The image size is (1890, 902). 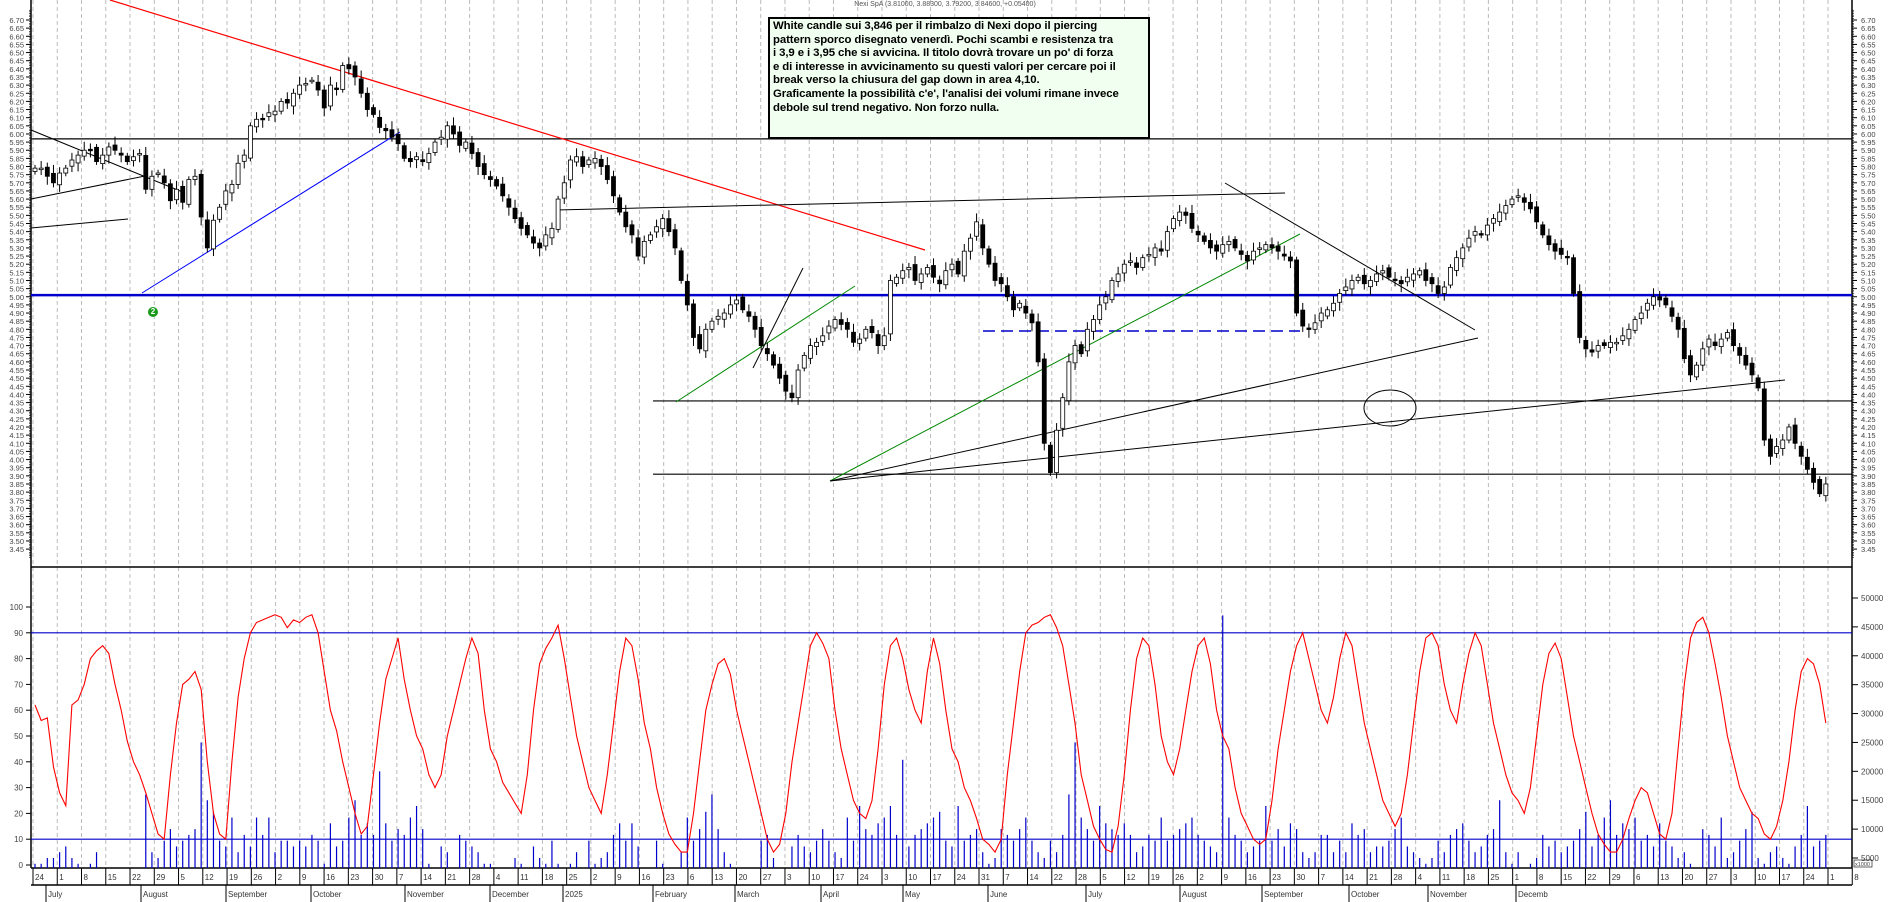 What do you see at coordinates (16, 110) in the screenshot?
I see `price-tick-label: 6.15` at bounding box center [16, 110].